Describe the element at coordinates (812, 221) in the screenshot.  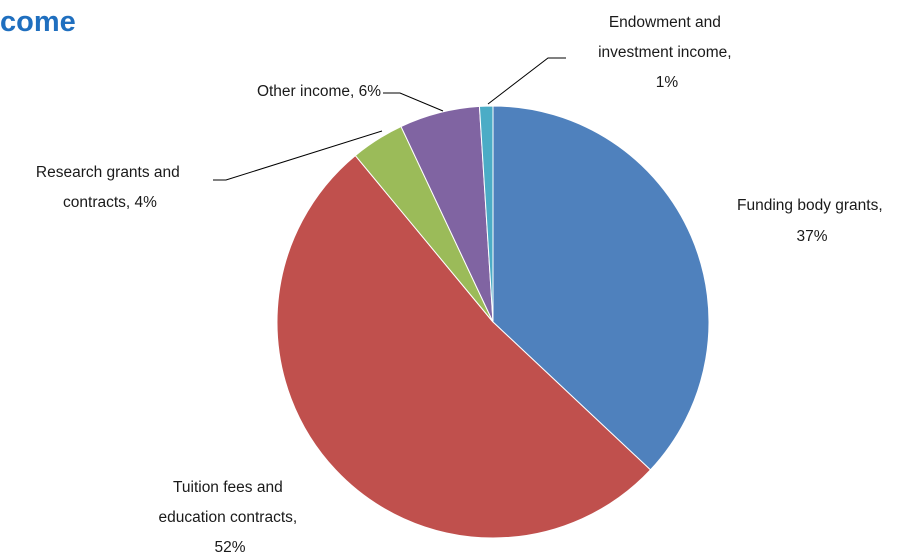
I see `label-funding: Funding body grants, 37%` at that location.